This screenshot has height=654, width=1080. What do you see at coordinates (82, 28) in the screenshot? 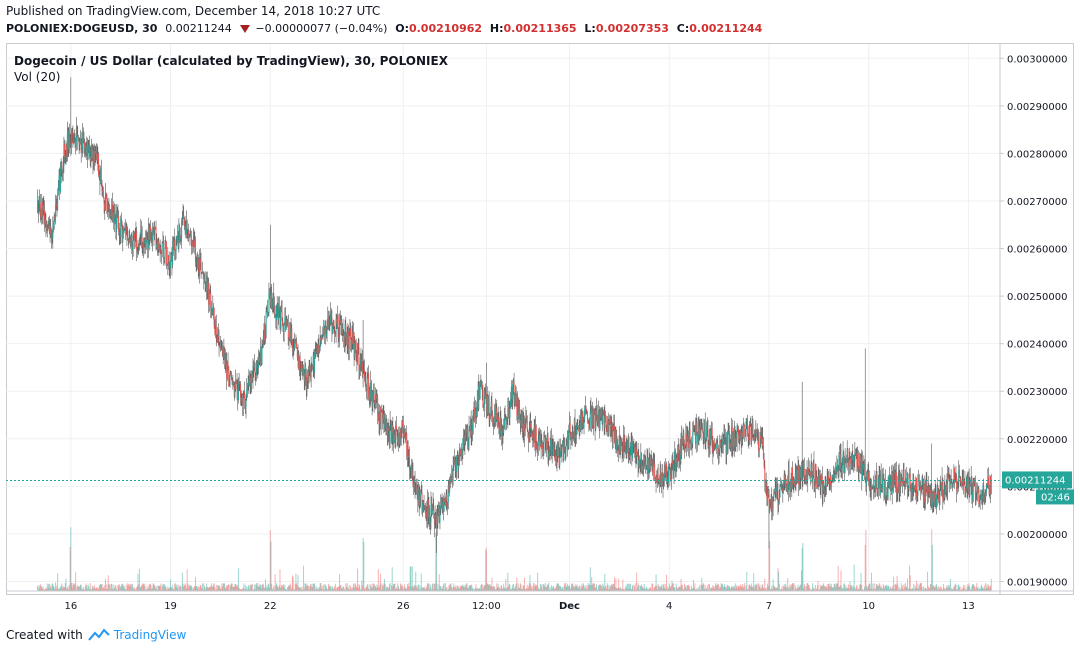
I see `symbol-label: POLONIEX:DOGEUSD, 30` at bounding box center [82, 28].